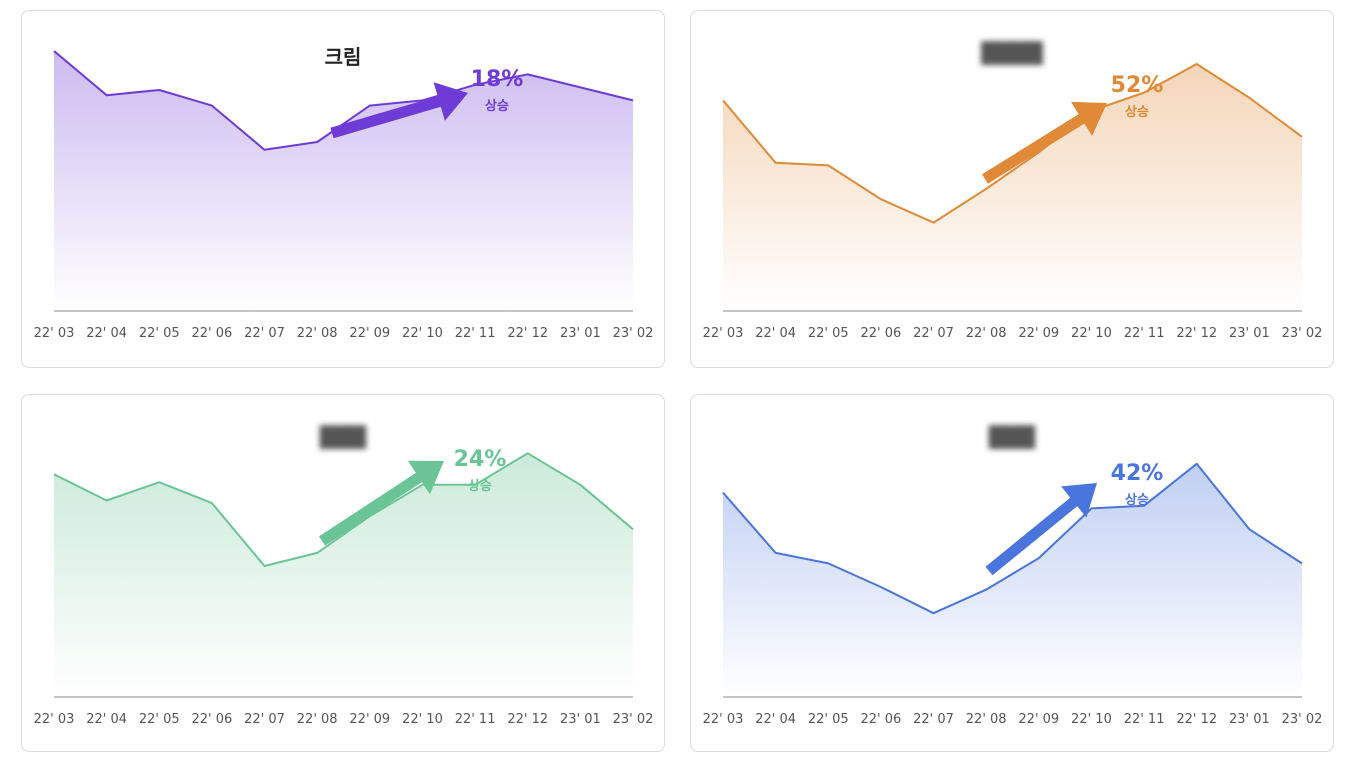 The width and height of the screenshot is (1355, 768). I want to click on chart-1-change-value: 18%, so click(497, 79).